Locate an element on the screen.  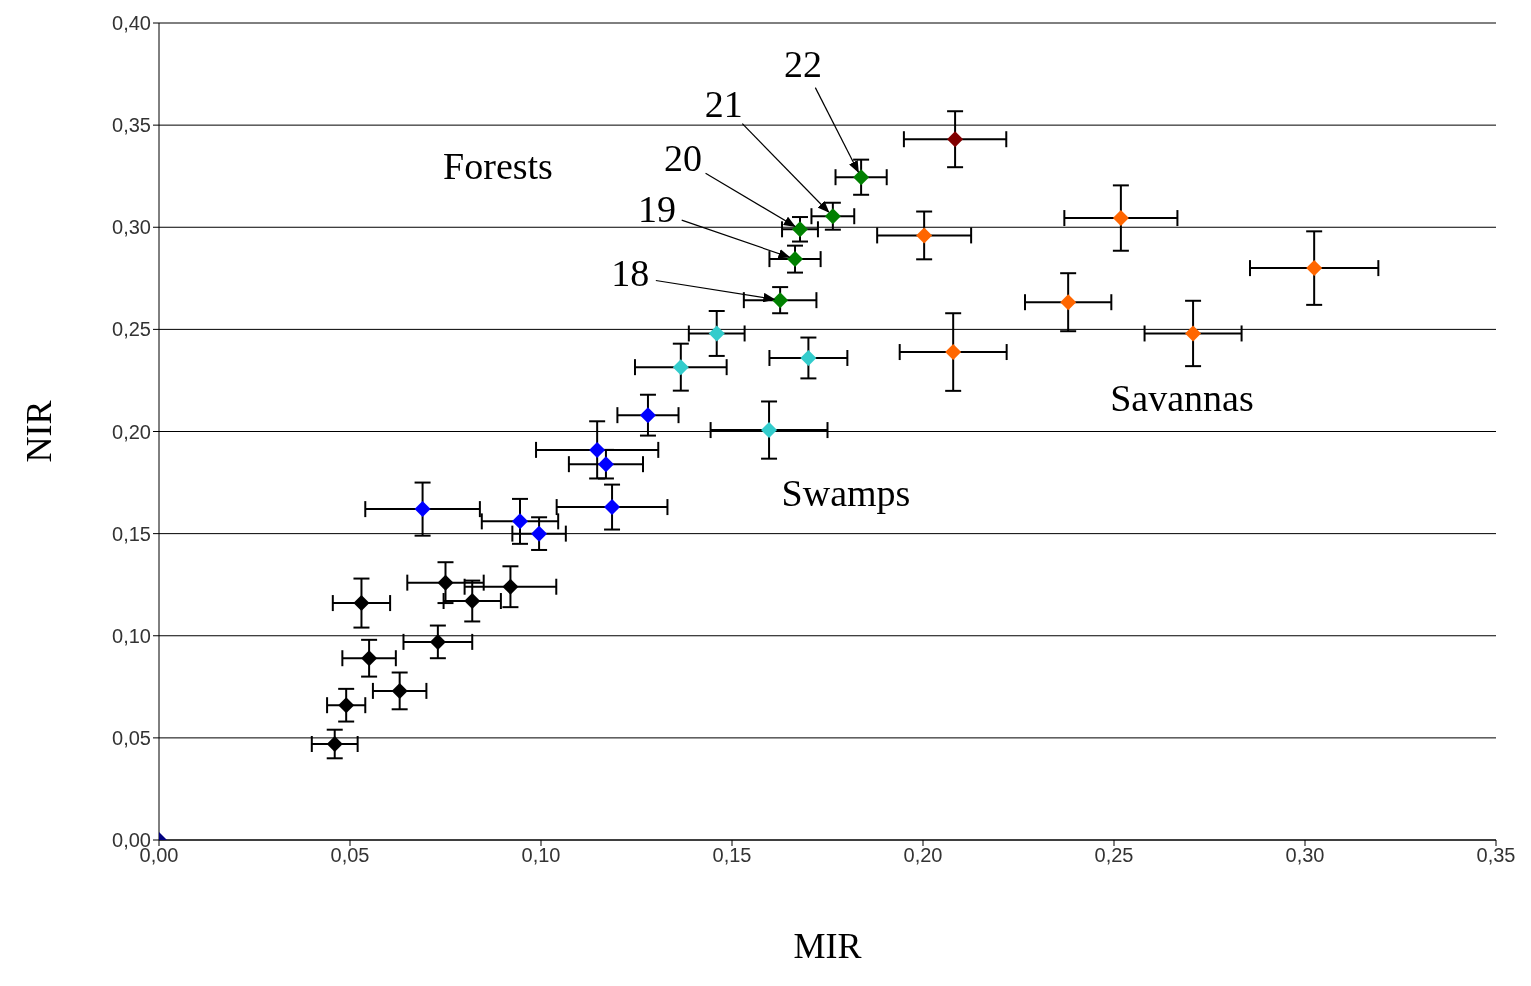
y-tick-label: 0,30 is located at coordinates (131, 227).